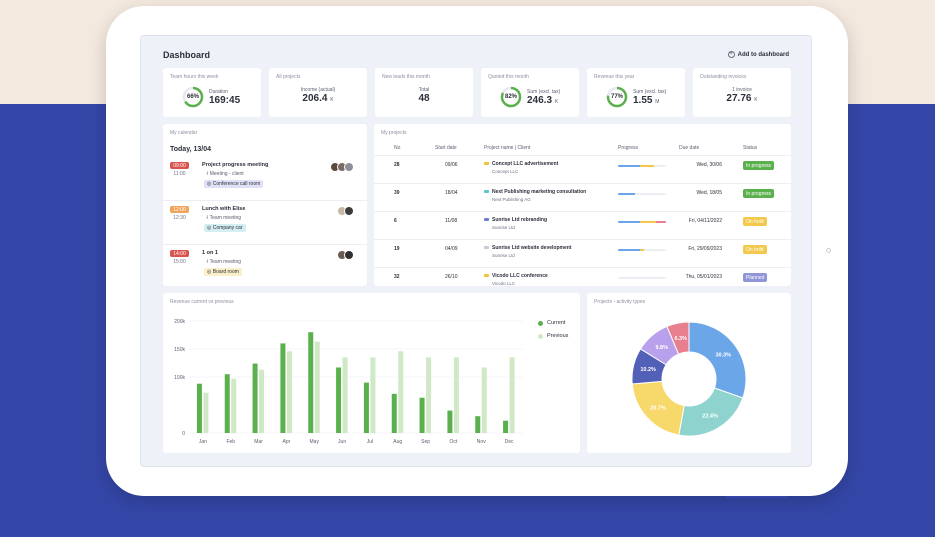  I want to click on column-header: Project name | Client, so click(507, 148).